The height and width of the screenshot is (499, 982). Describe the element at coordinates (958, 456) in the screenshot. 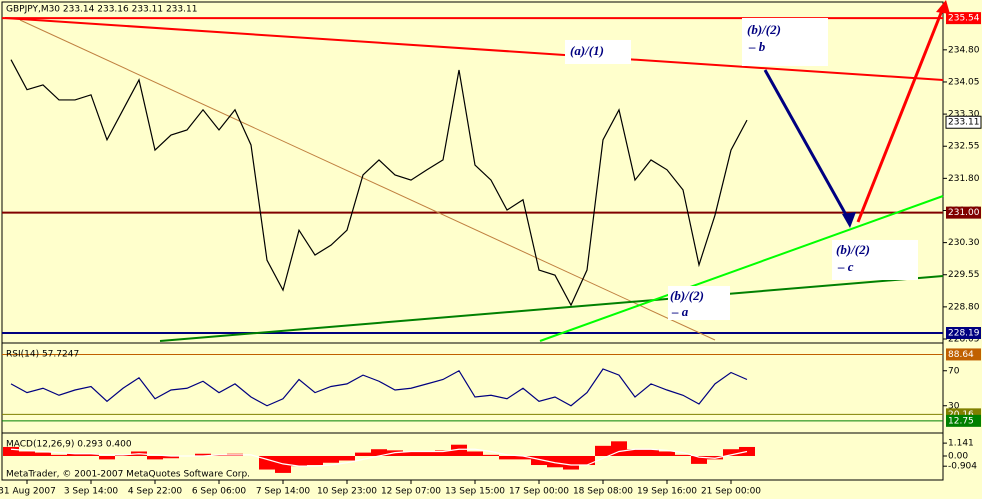

I see `y-tick-label: 0.00` at that location.